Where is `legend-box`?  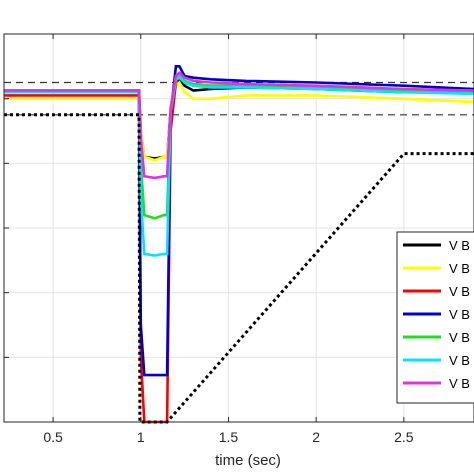 legend-box is located at coordinates (435, 317).